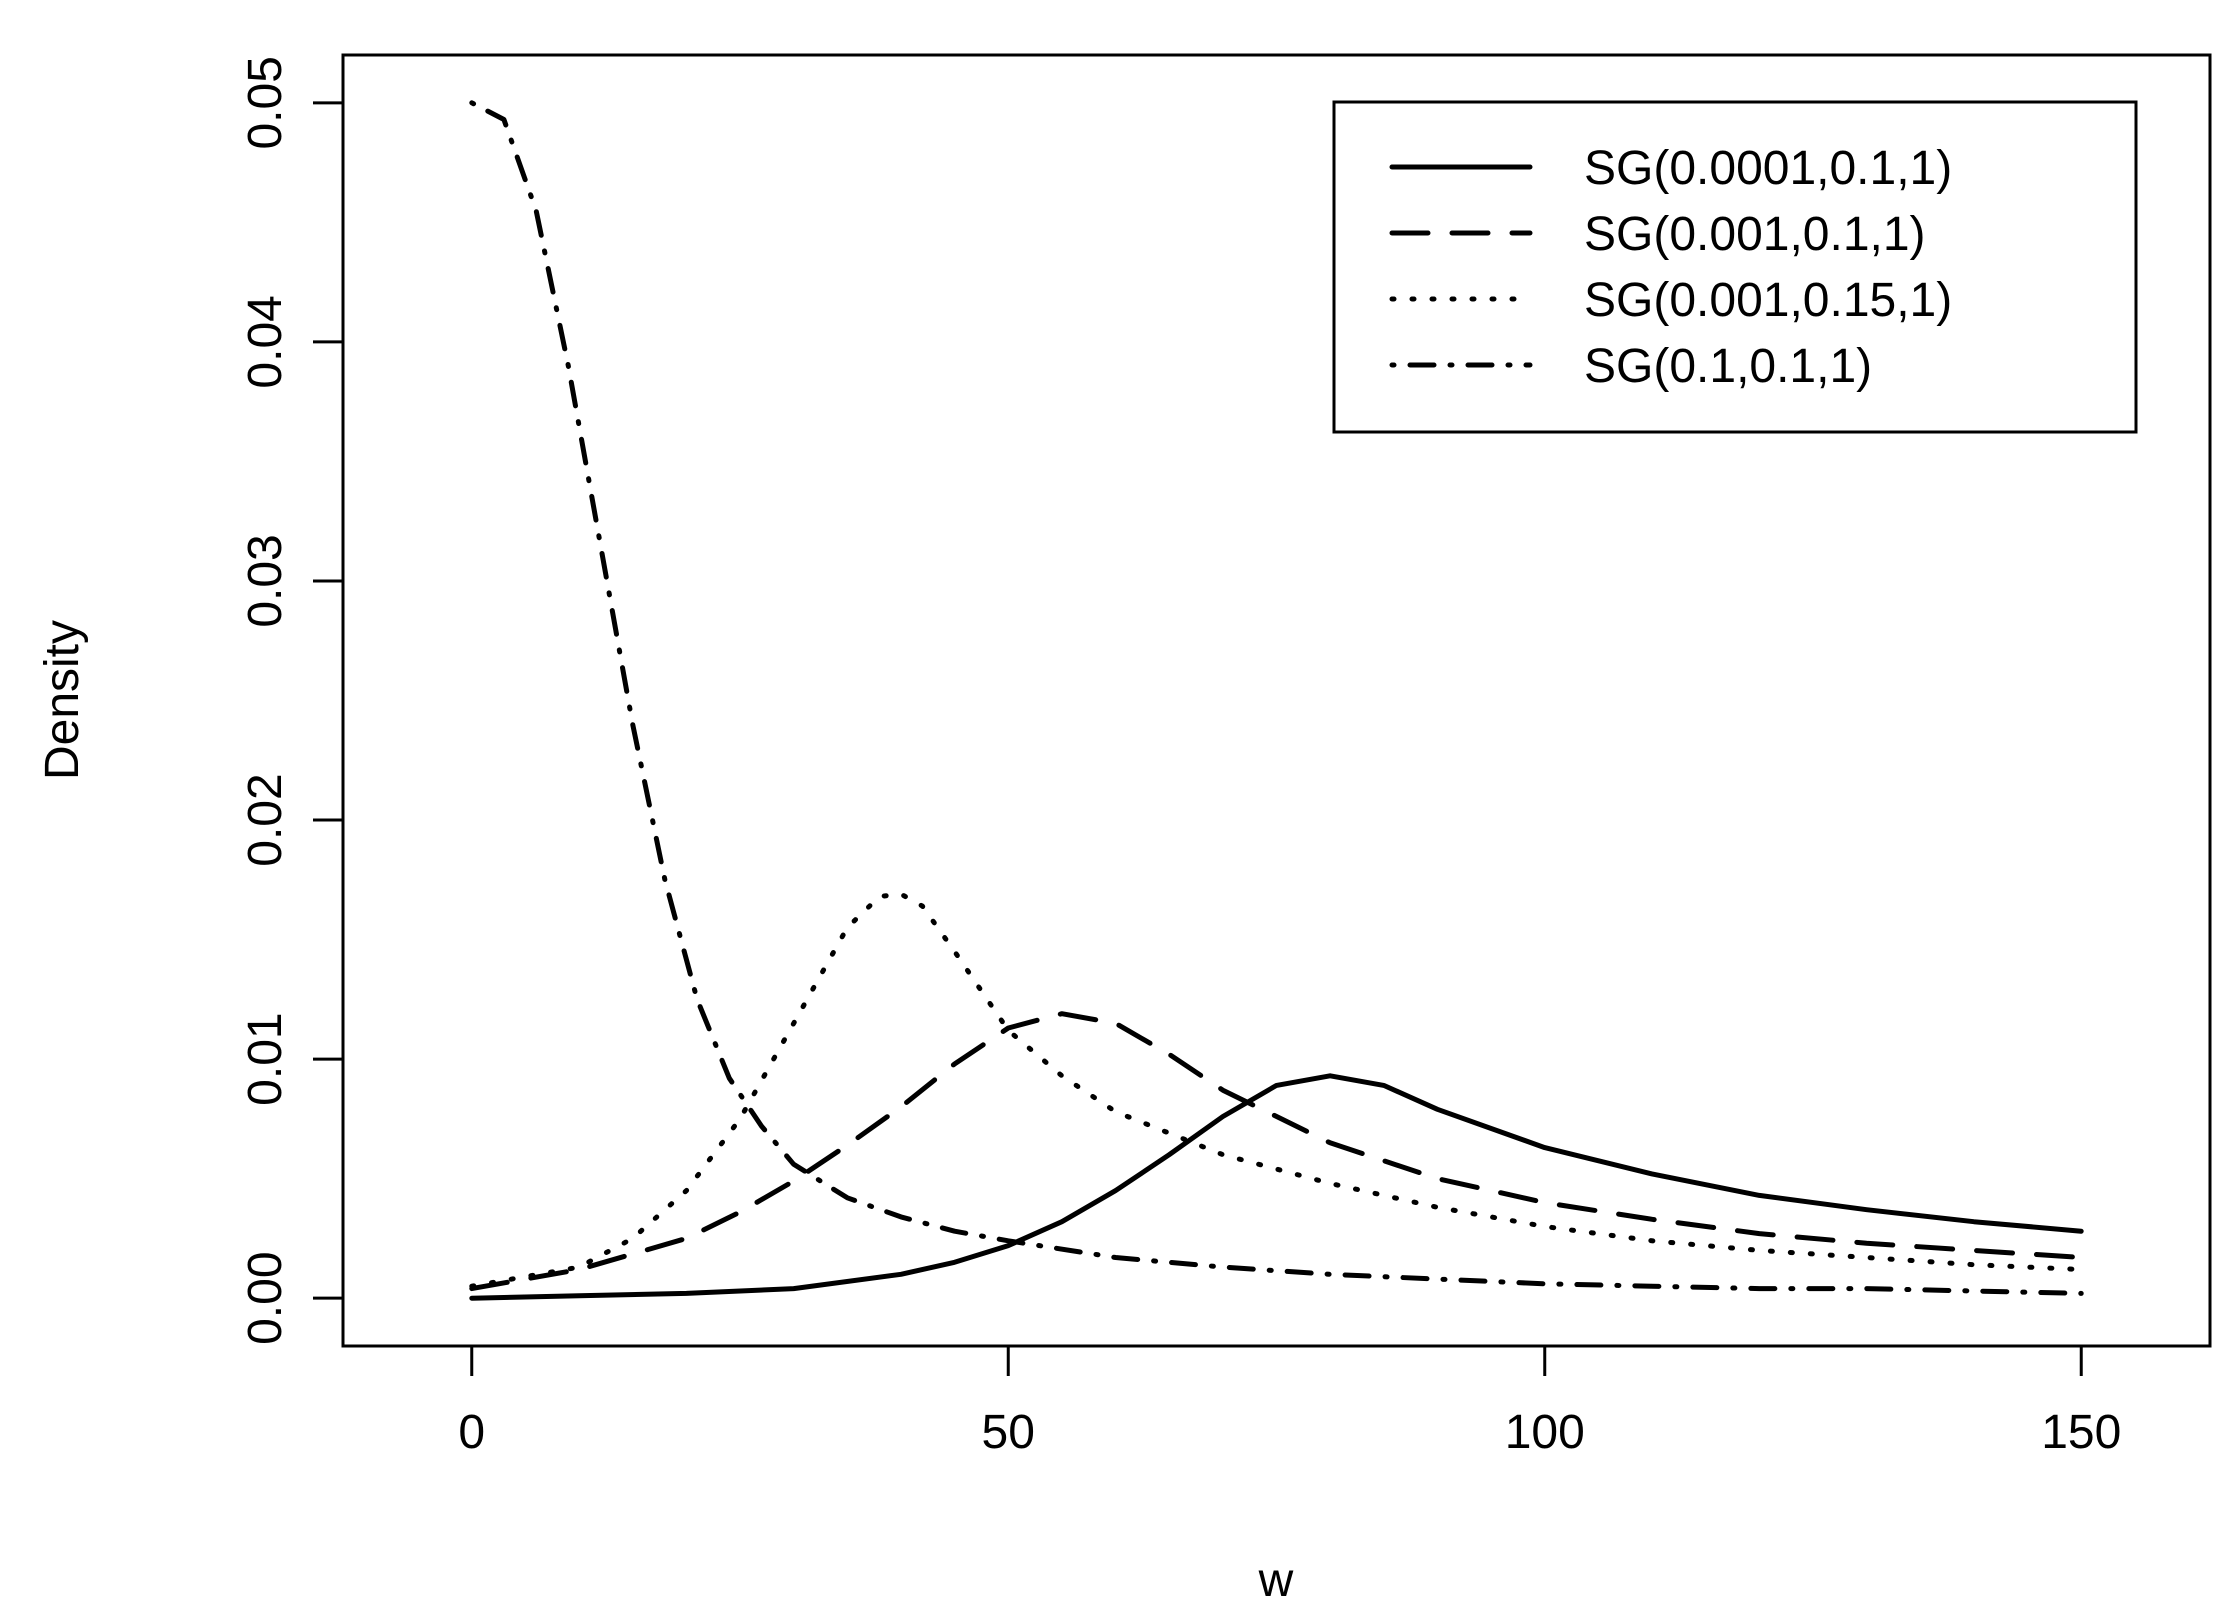 This screenshot has width=2226, height=1613. Describe the element at coordinates (1755, 234) in the screenshot. I see `legend-label-2: SG(0.001,0.1,1)` at that location.